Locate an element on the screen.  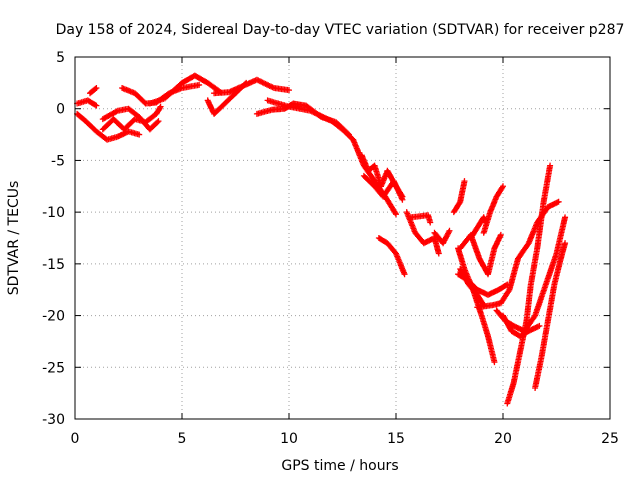
y-tick-labels: 5 0 -5 -10 -15 -20 -25 -30 is located at coordinates (53, 239).